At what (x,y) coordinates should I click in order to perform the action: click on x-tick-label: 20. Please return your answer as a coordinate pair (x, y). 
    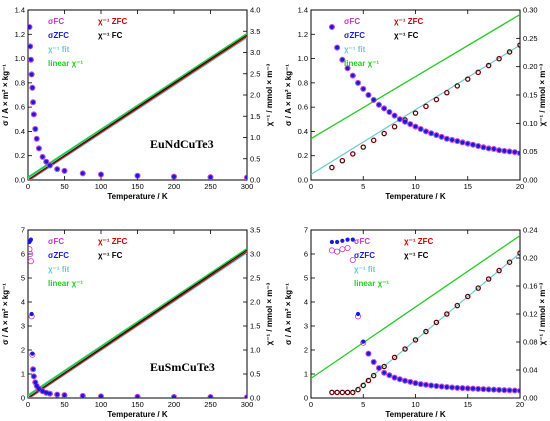
    Looking at the image, I should click on (520, 404).